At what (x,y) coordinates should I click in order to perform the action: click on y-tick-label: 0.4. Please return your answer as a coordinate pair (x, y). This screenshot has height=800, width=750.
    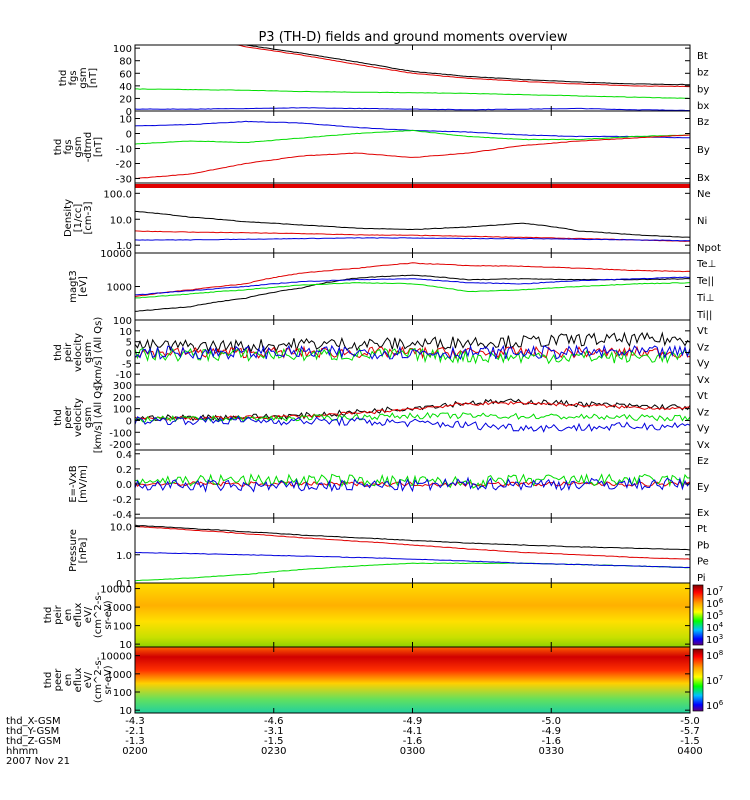
    Looking at the image, I should click on (124, 455).